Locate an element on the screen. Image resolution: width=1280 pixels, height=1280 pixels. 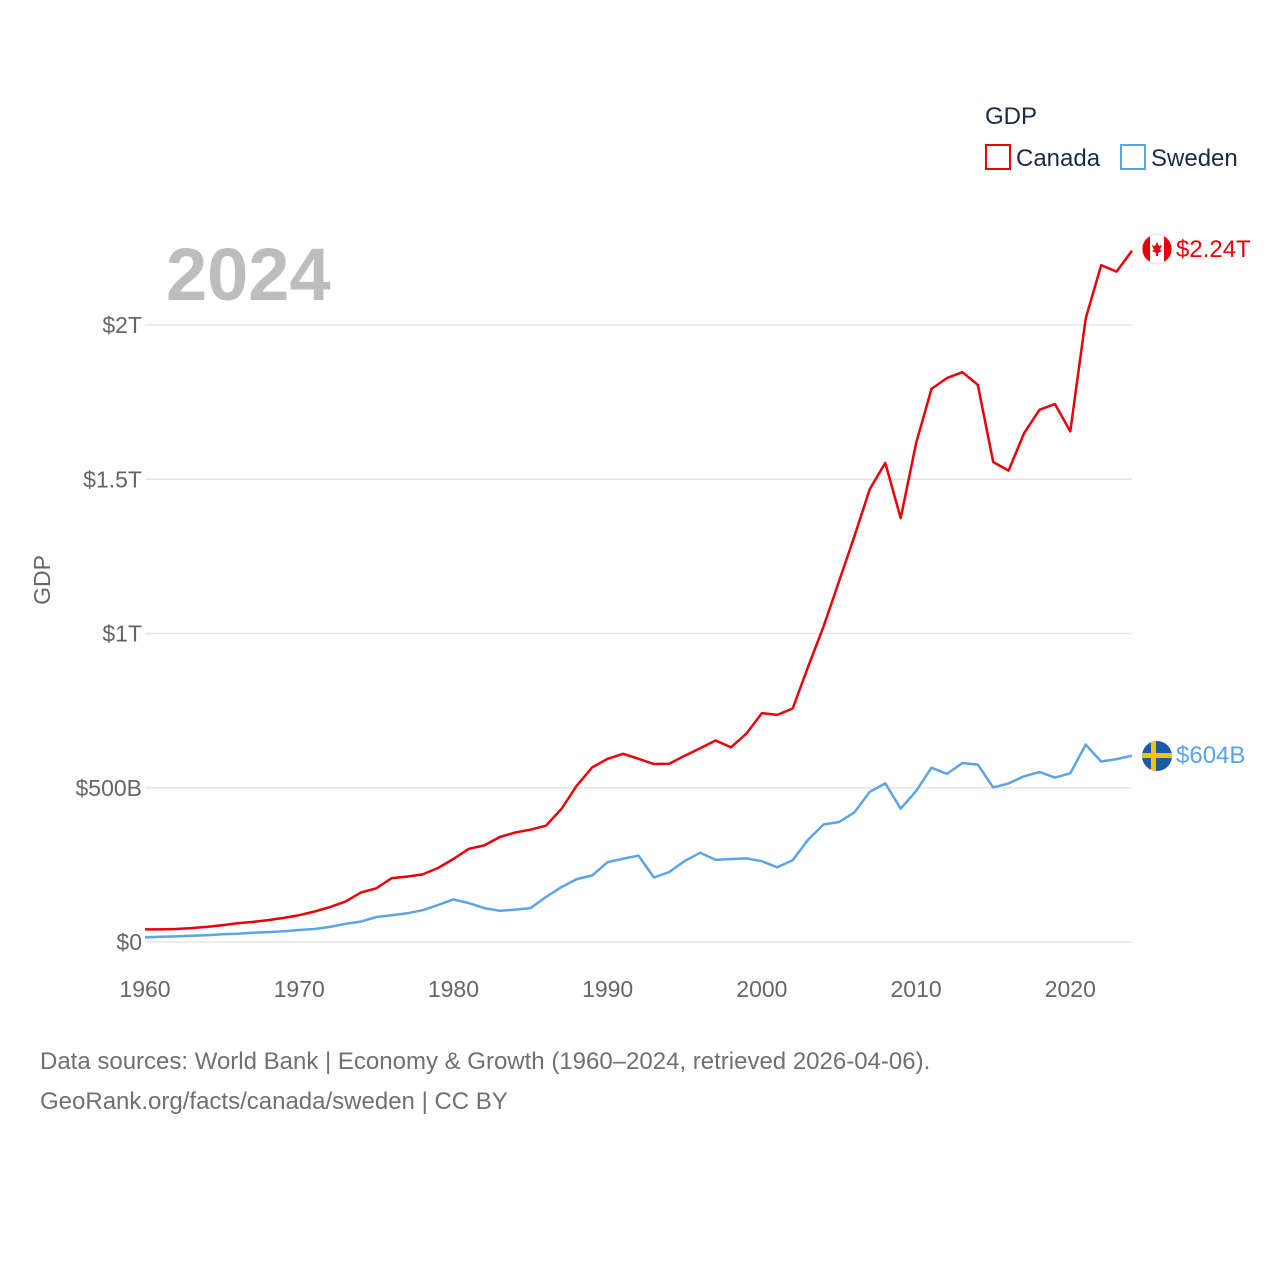
y-tick-label: $500B is located at coordinates (108, 788).